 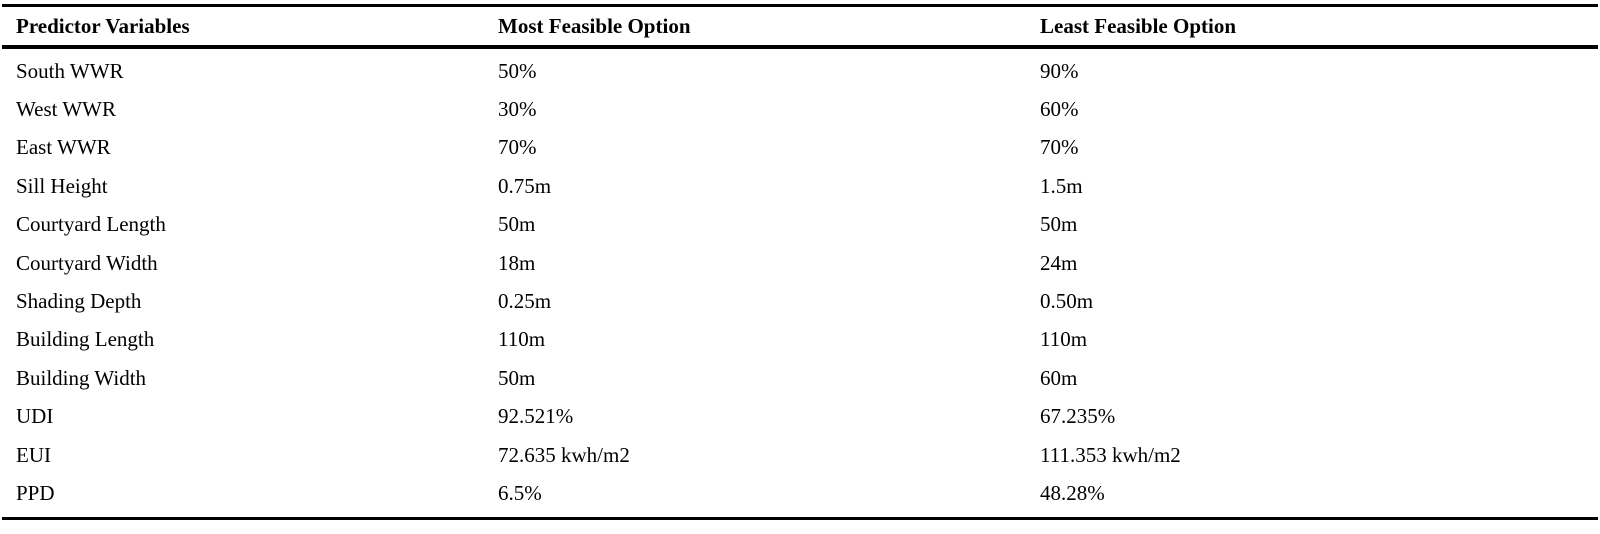 What do you see at coordinates (1072, 492) in the screenshot?
I see `cell-least-feasible: 48.28%` at bounding box center [1072, 492].